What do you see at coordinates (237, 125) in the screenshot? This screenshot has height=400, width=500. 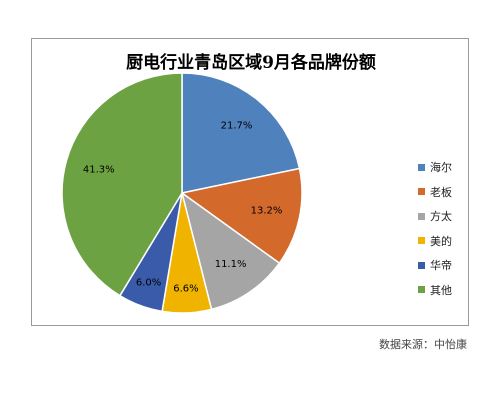 I see `data-label-1: 21.7%` at bounding box center [237, 125].